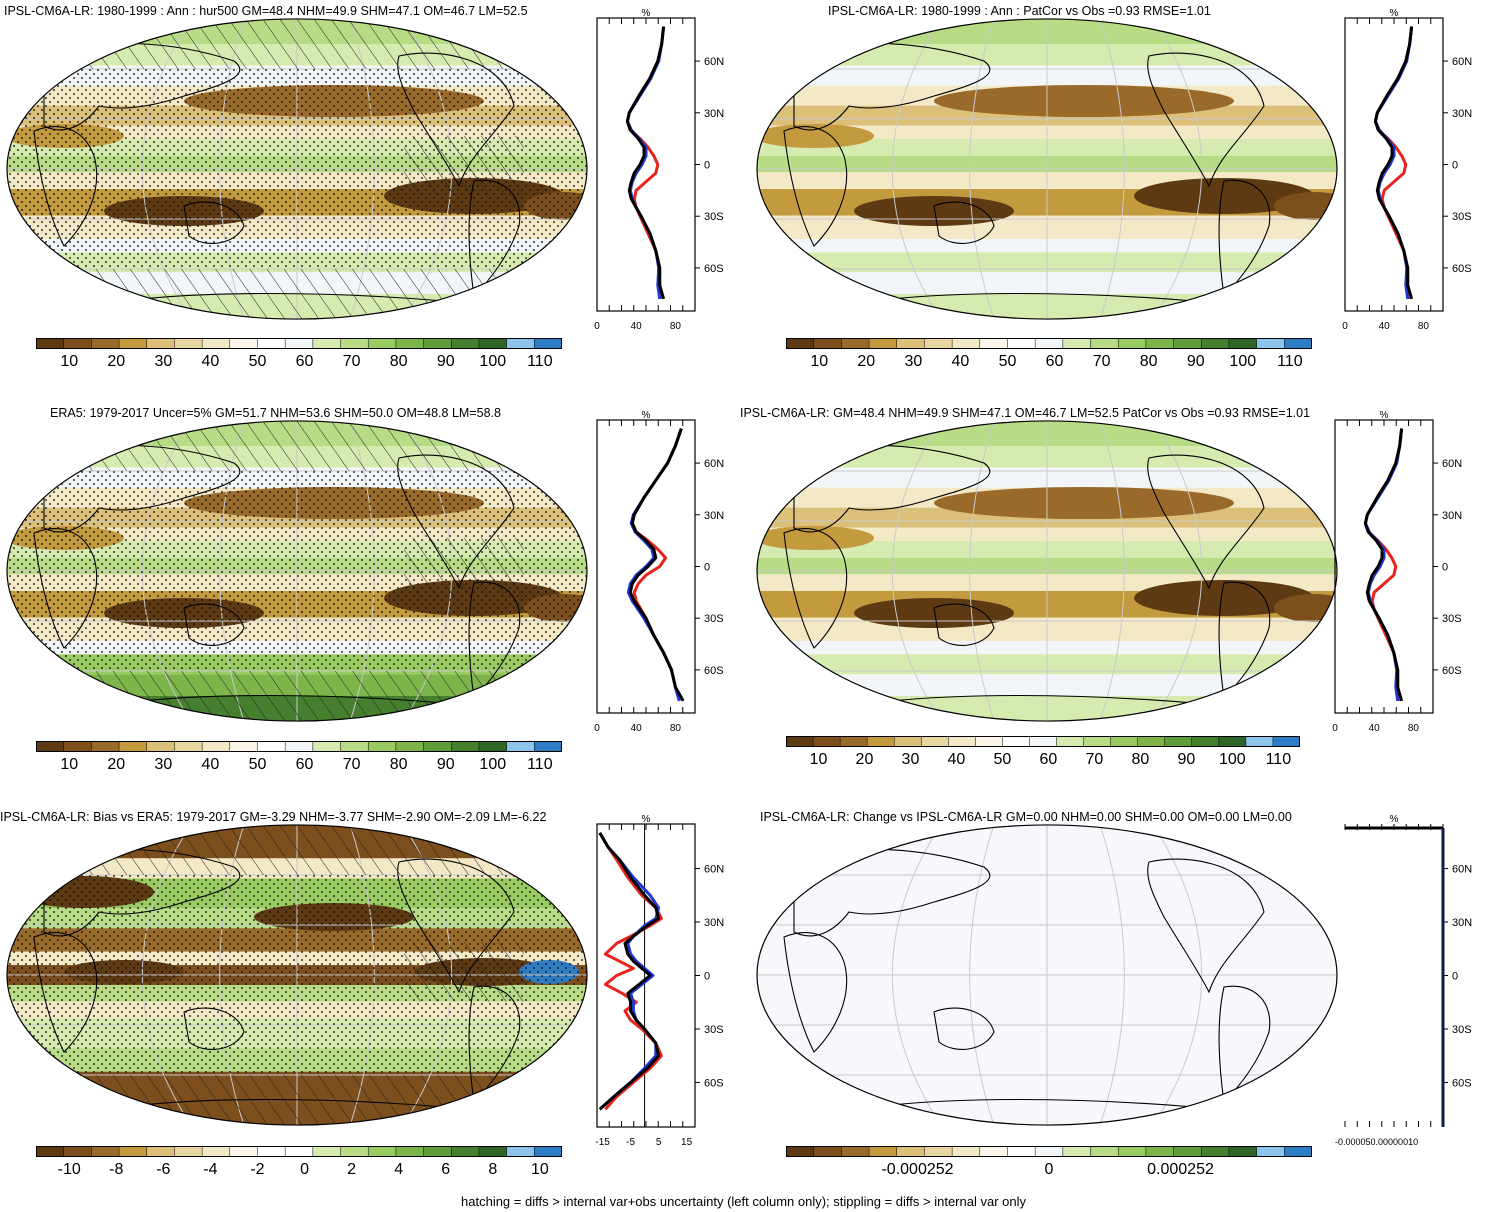  I want to click on profile-lat-label: 60N, so click(1462, 870).